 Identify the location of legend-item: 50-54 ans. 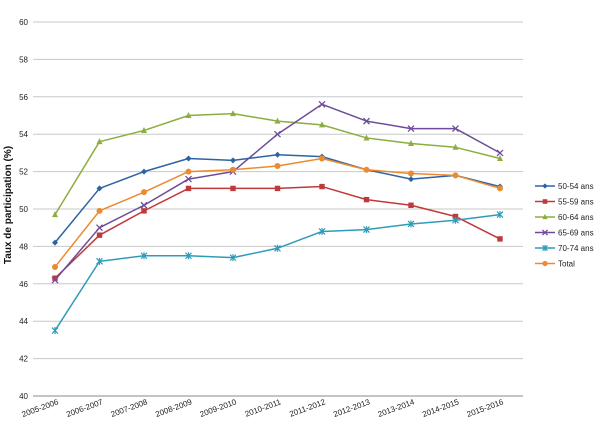
(564, 186).